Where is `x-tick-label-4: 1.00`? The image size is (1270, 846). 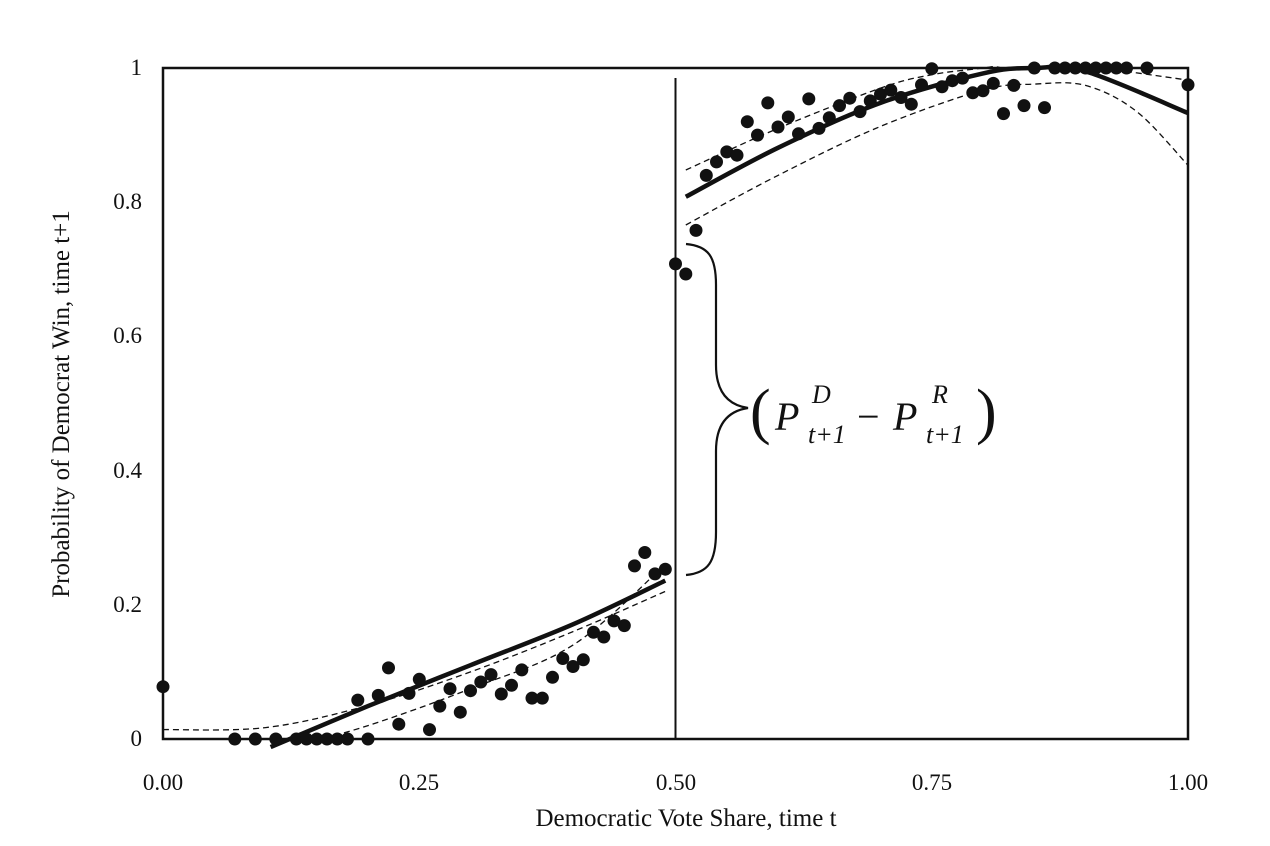 x-tick-label-4: 1.00 is located at coordinates (1188, 782).